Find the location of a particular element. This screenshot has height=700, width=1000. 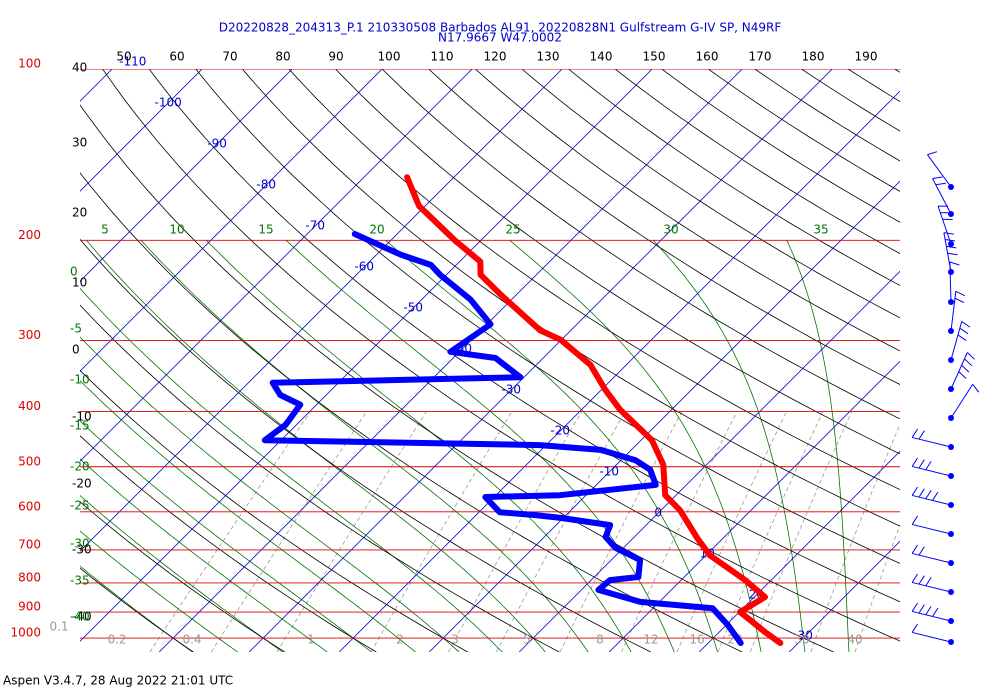

top-label: 150 is located at coordinates (654, 57).